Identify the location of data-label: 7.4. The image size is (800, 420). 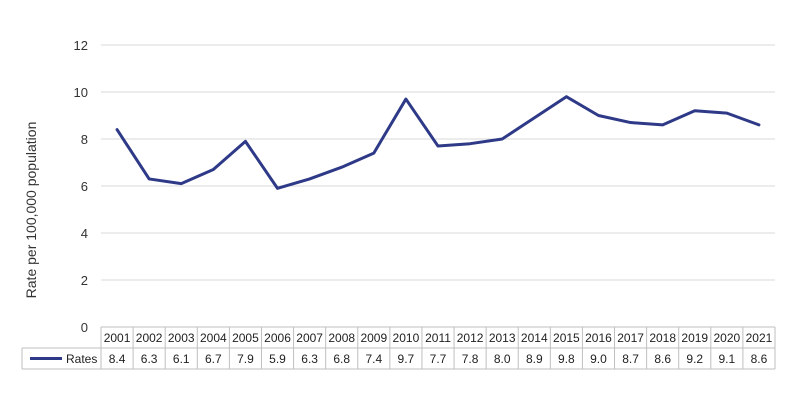
(373, 359).